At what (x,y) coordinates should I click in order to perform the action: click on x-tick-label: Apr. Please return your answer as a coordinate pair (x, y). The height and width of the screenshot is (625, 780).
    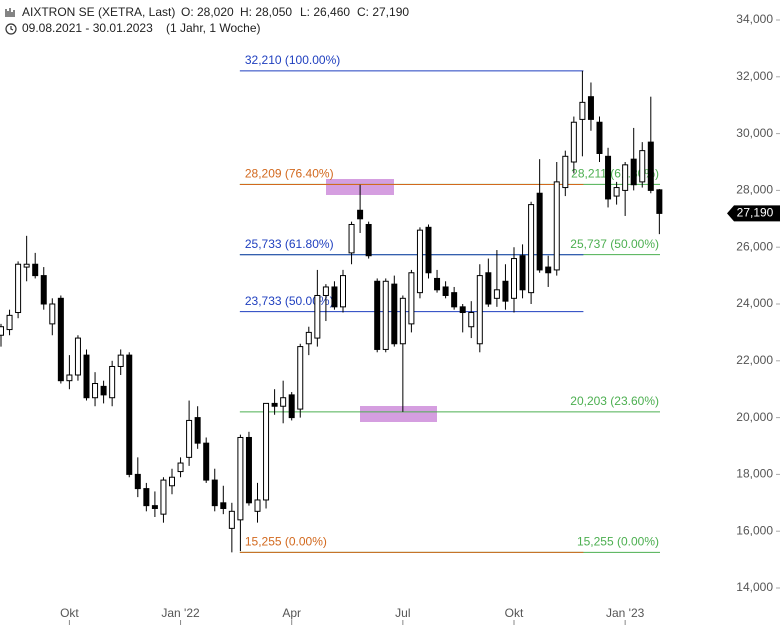
    Looking at the image, I should click on (291, 613).